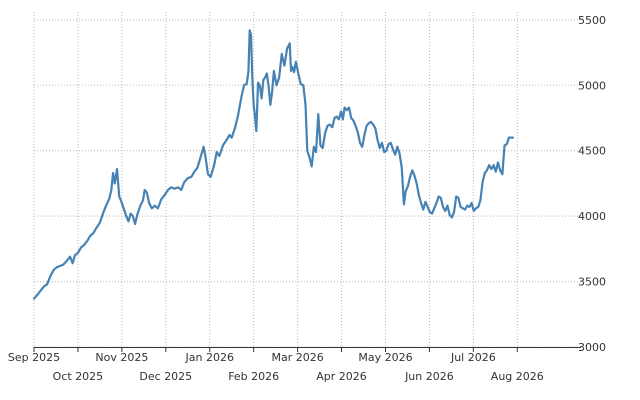 This screenshot has width=640, height=400. I want to click on y-tick-label: 5500, so click(592, 20).